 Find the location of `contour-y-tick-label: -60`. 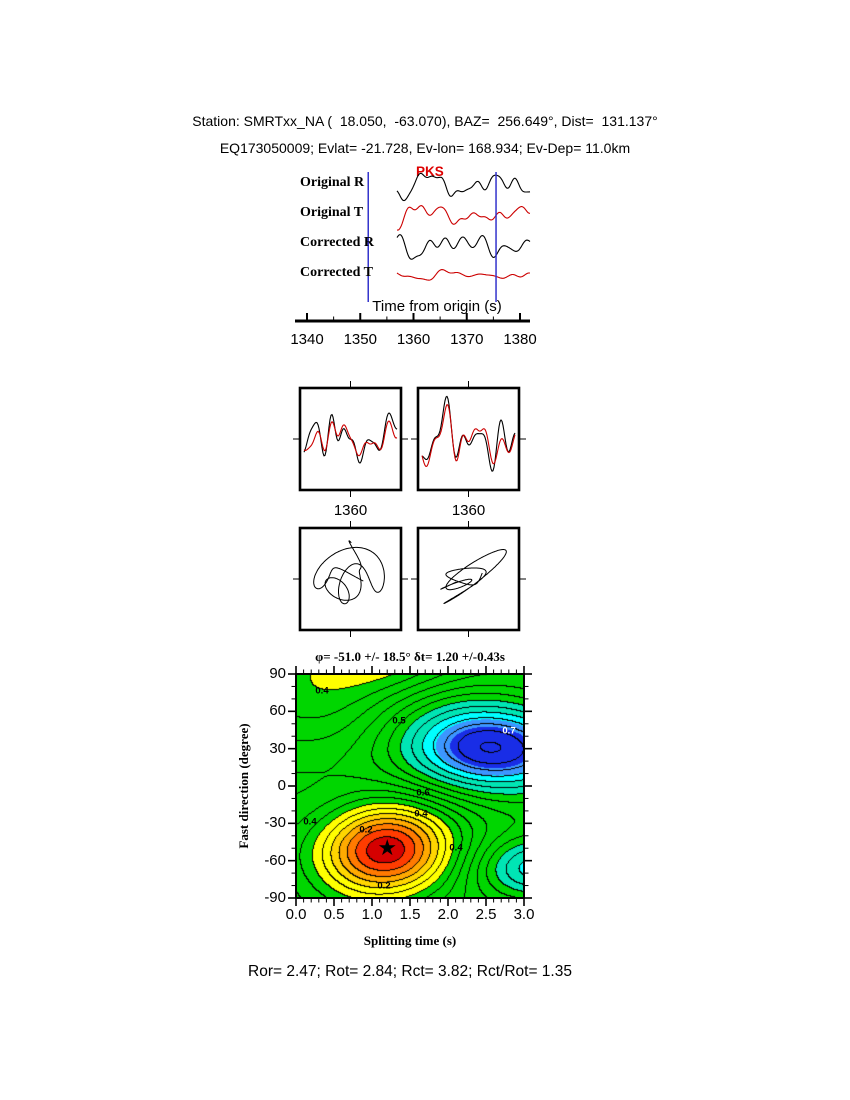

contour-y-tick-label: -60 is located at coordinates (275, 860).